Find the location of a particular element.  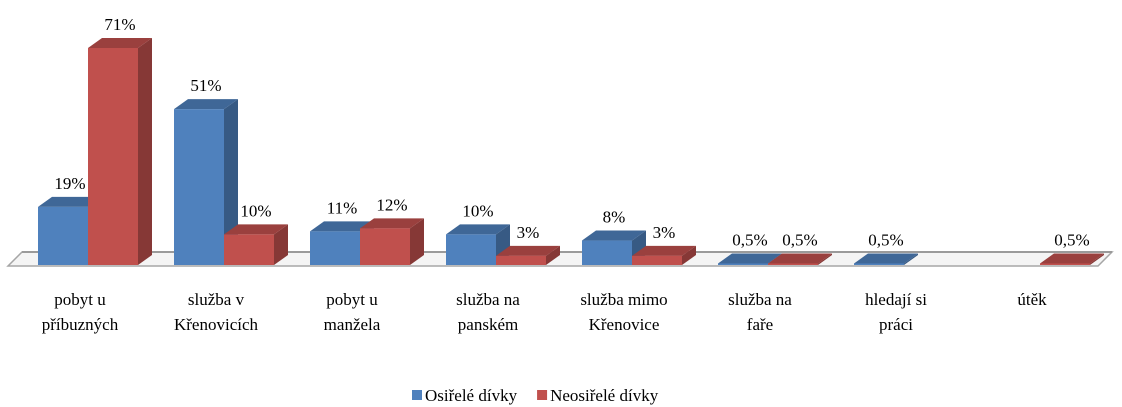

x-tick-label: služba mimo Křenovice is located at coordinates (623, 312).